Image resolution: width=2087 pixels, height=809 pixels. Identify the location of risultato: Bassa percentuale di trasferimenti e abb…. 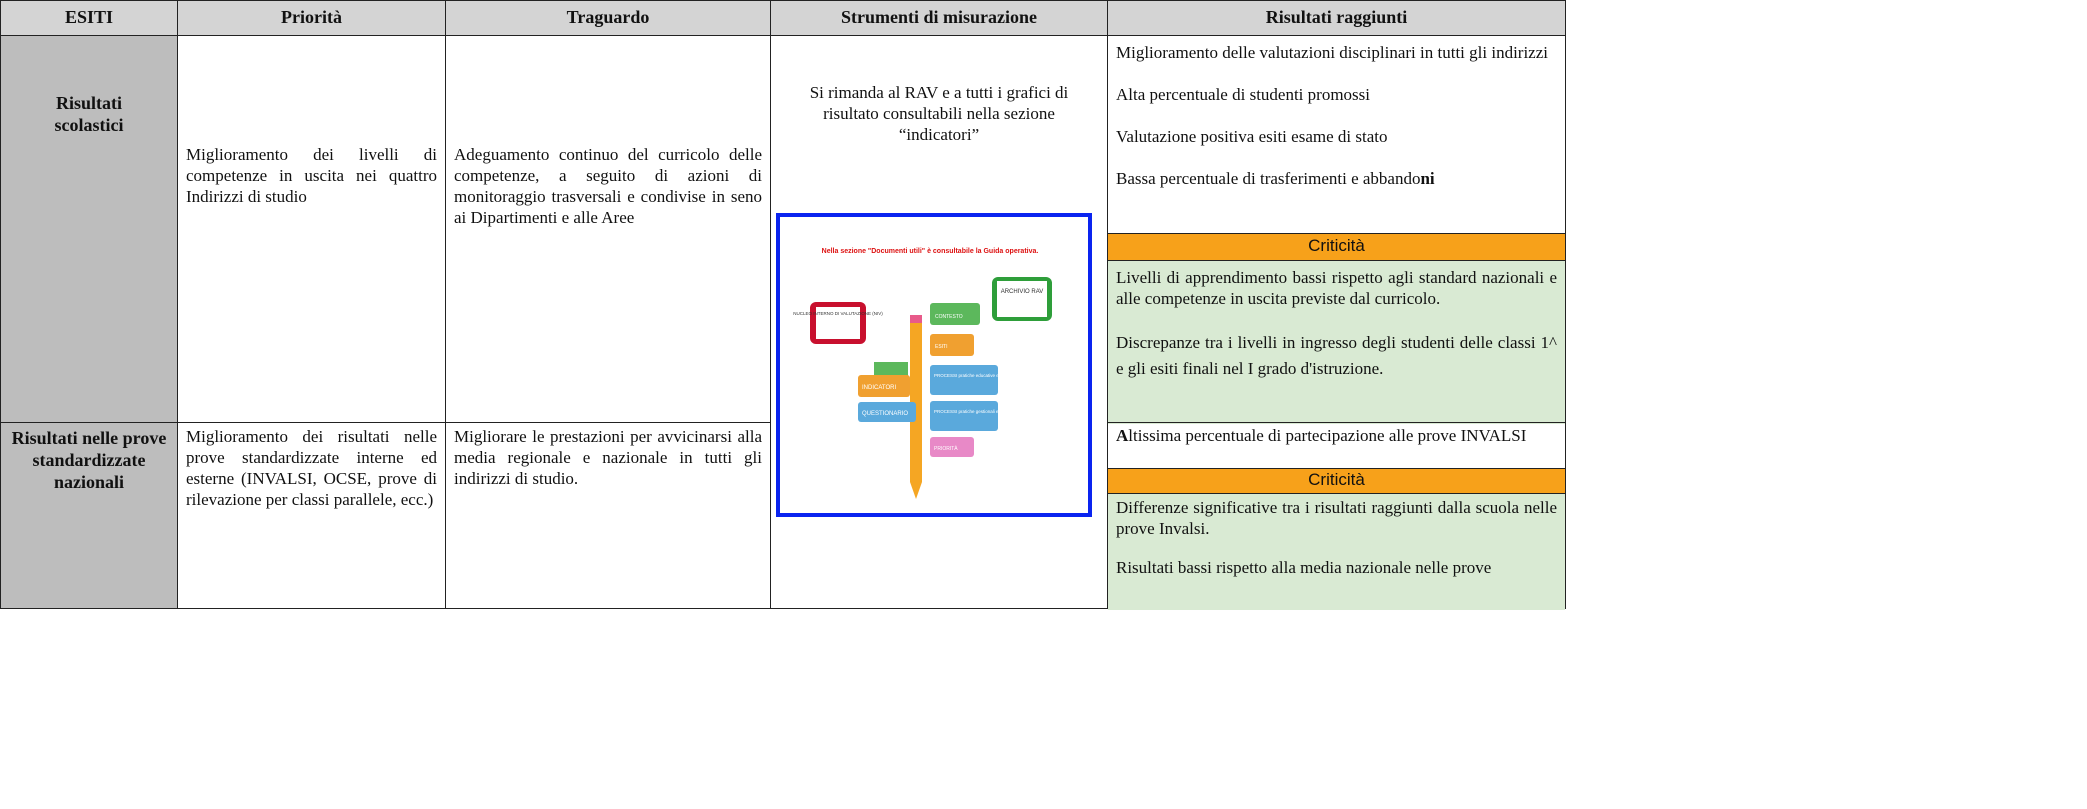
(1336, 178).